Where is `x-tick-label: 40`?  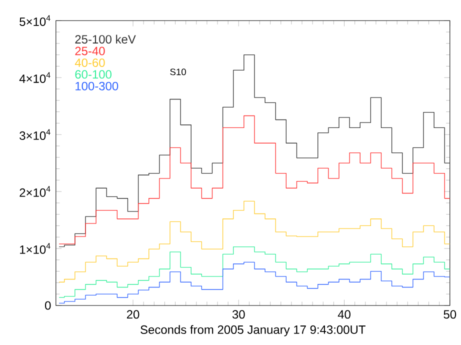
x-tick-label: 40 is located at coordinates (344, 314).